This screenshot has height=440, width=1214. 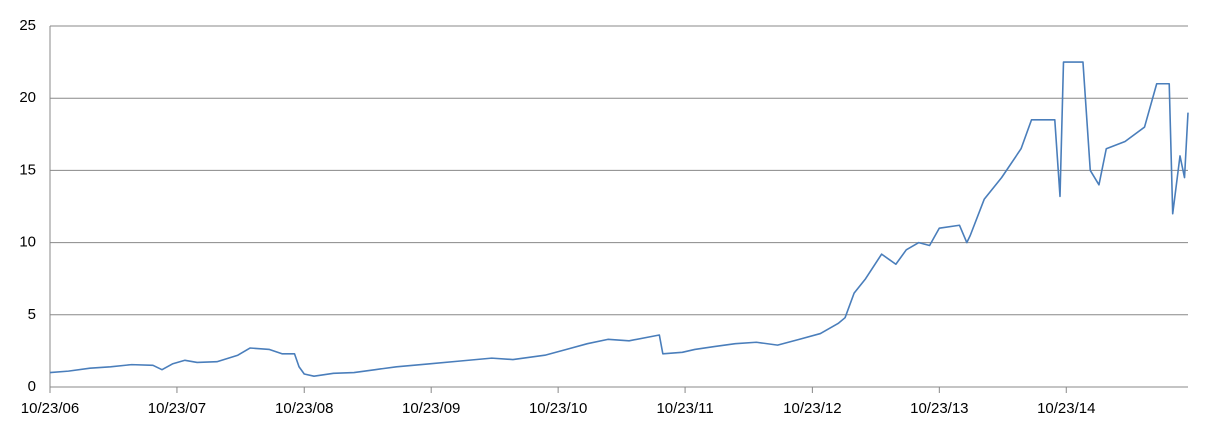 What do you see at coordinates (27, 25) in the screenshot?
I see `y-tick-label: 25` at bounding box center [27, 25].